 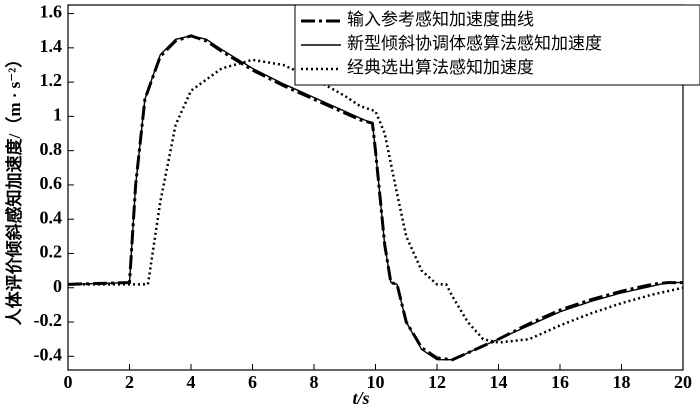 I want to click on y-tick-label: 0.4, so click(x=51, y=217).